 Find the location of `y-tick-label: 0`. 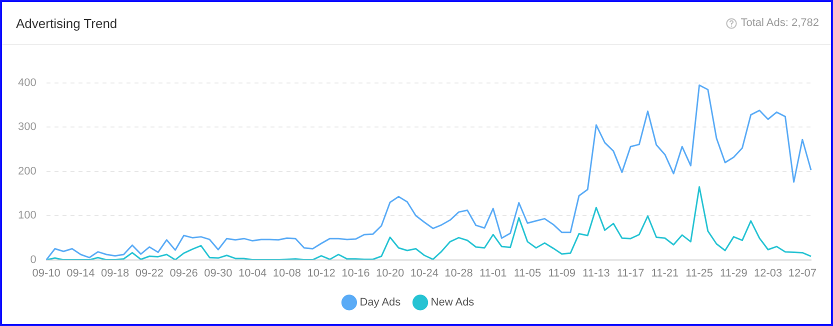

y-tick-label: 0 is located at coordinates (33, 260).